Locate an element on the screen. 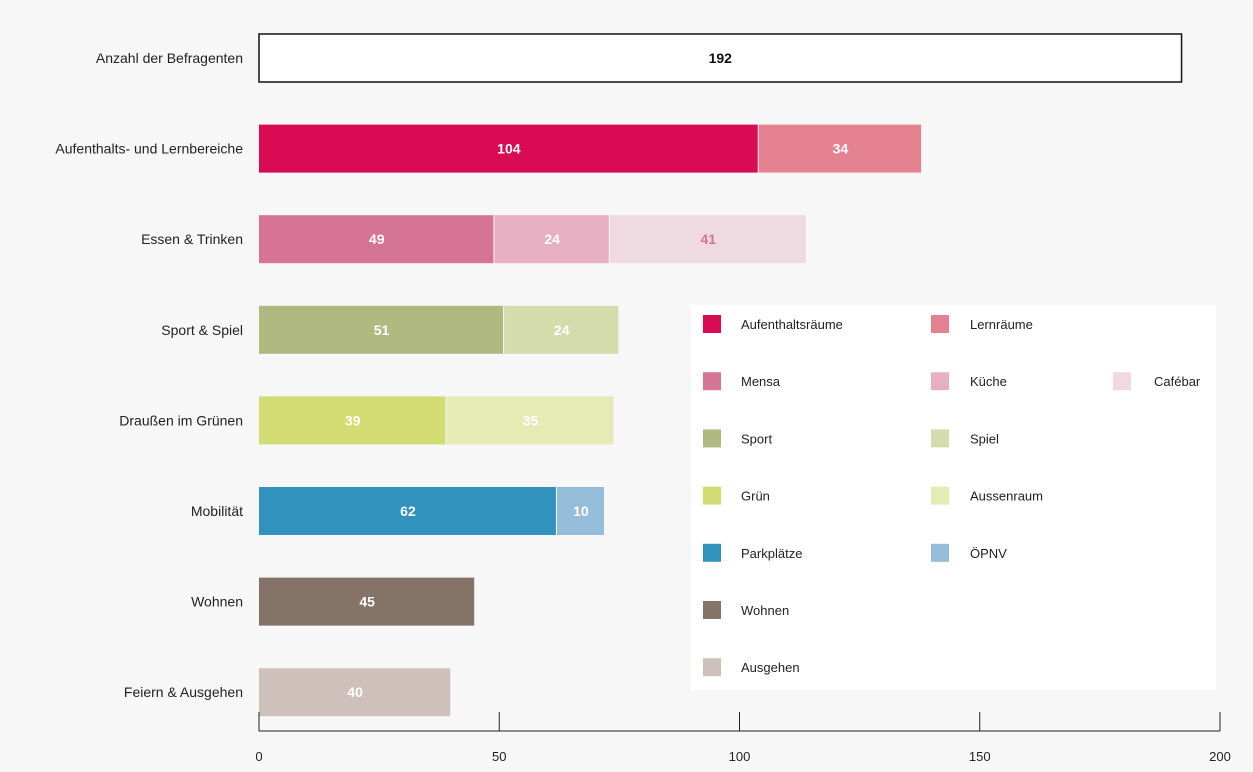 Image resolution: width=1253 pixels, height=772 pixels. bar-feiern-ausgehen-ausgehen is located at coordinates (355, 692).